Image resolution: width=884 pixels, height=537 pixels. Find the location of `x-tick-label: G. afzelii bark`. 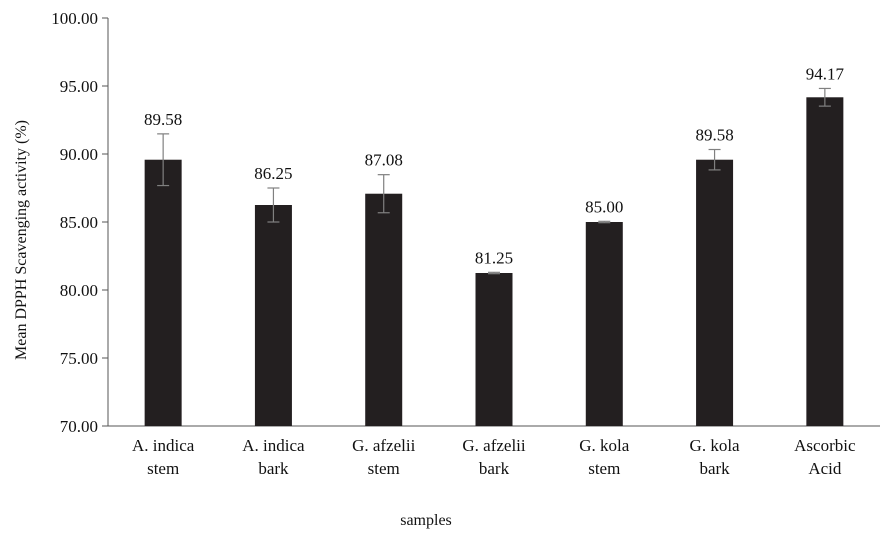

x-tick-label: G. afzelii bark is located at coordinates (494, 457).